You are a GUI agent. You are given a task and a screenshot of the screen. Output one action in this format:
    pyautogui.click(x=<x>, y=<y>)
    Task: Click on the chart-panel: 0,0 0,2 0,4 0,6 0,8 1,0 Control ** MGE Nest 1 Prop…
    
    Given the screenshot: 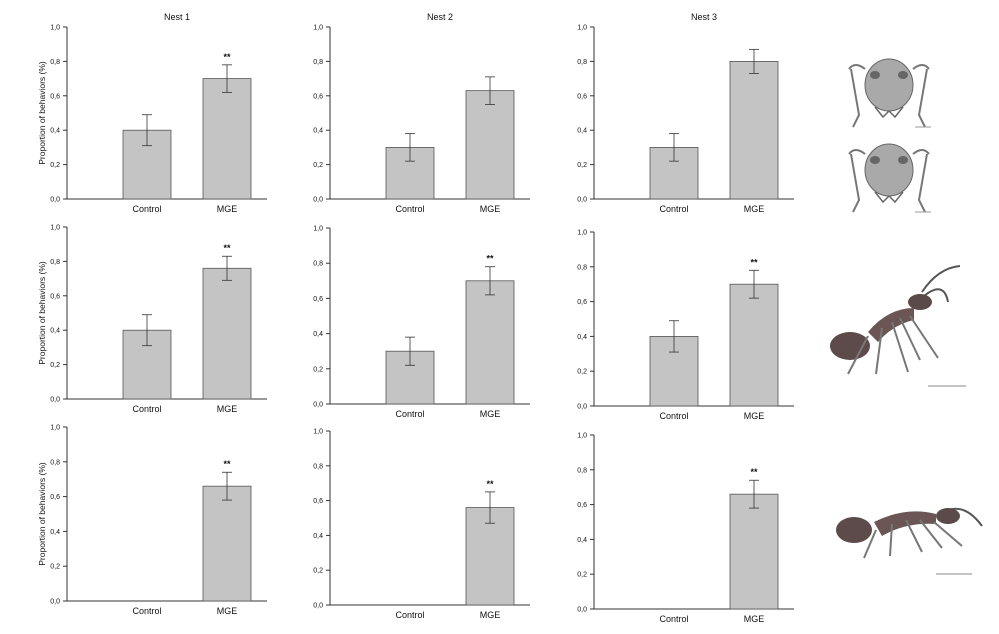 What is the action you would take?
    pyautogui.click(x=152, y=113)
    